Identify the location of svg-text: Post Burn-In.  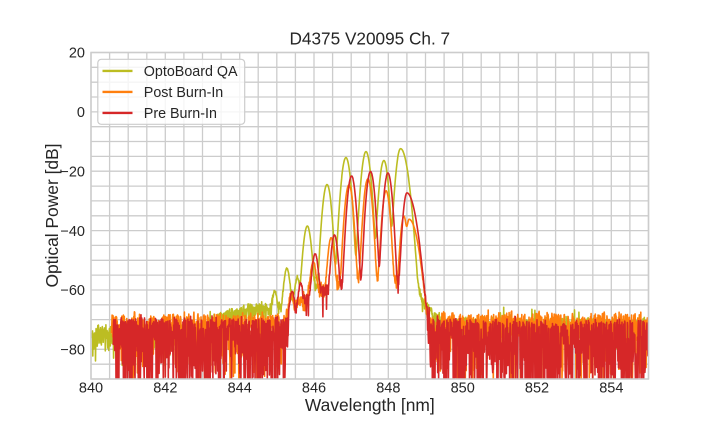
(184, 93).